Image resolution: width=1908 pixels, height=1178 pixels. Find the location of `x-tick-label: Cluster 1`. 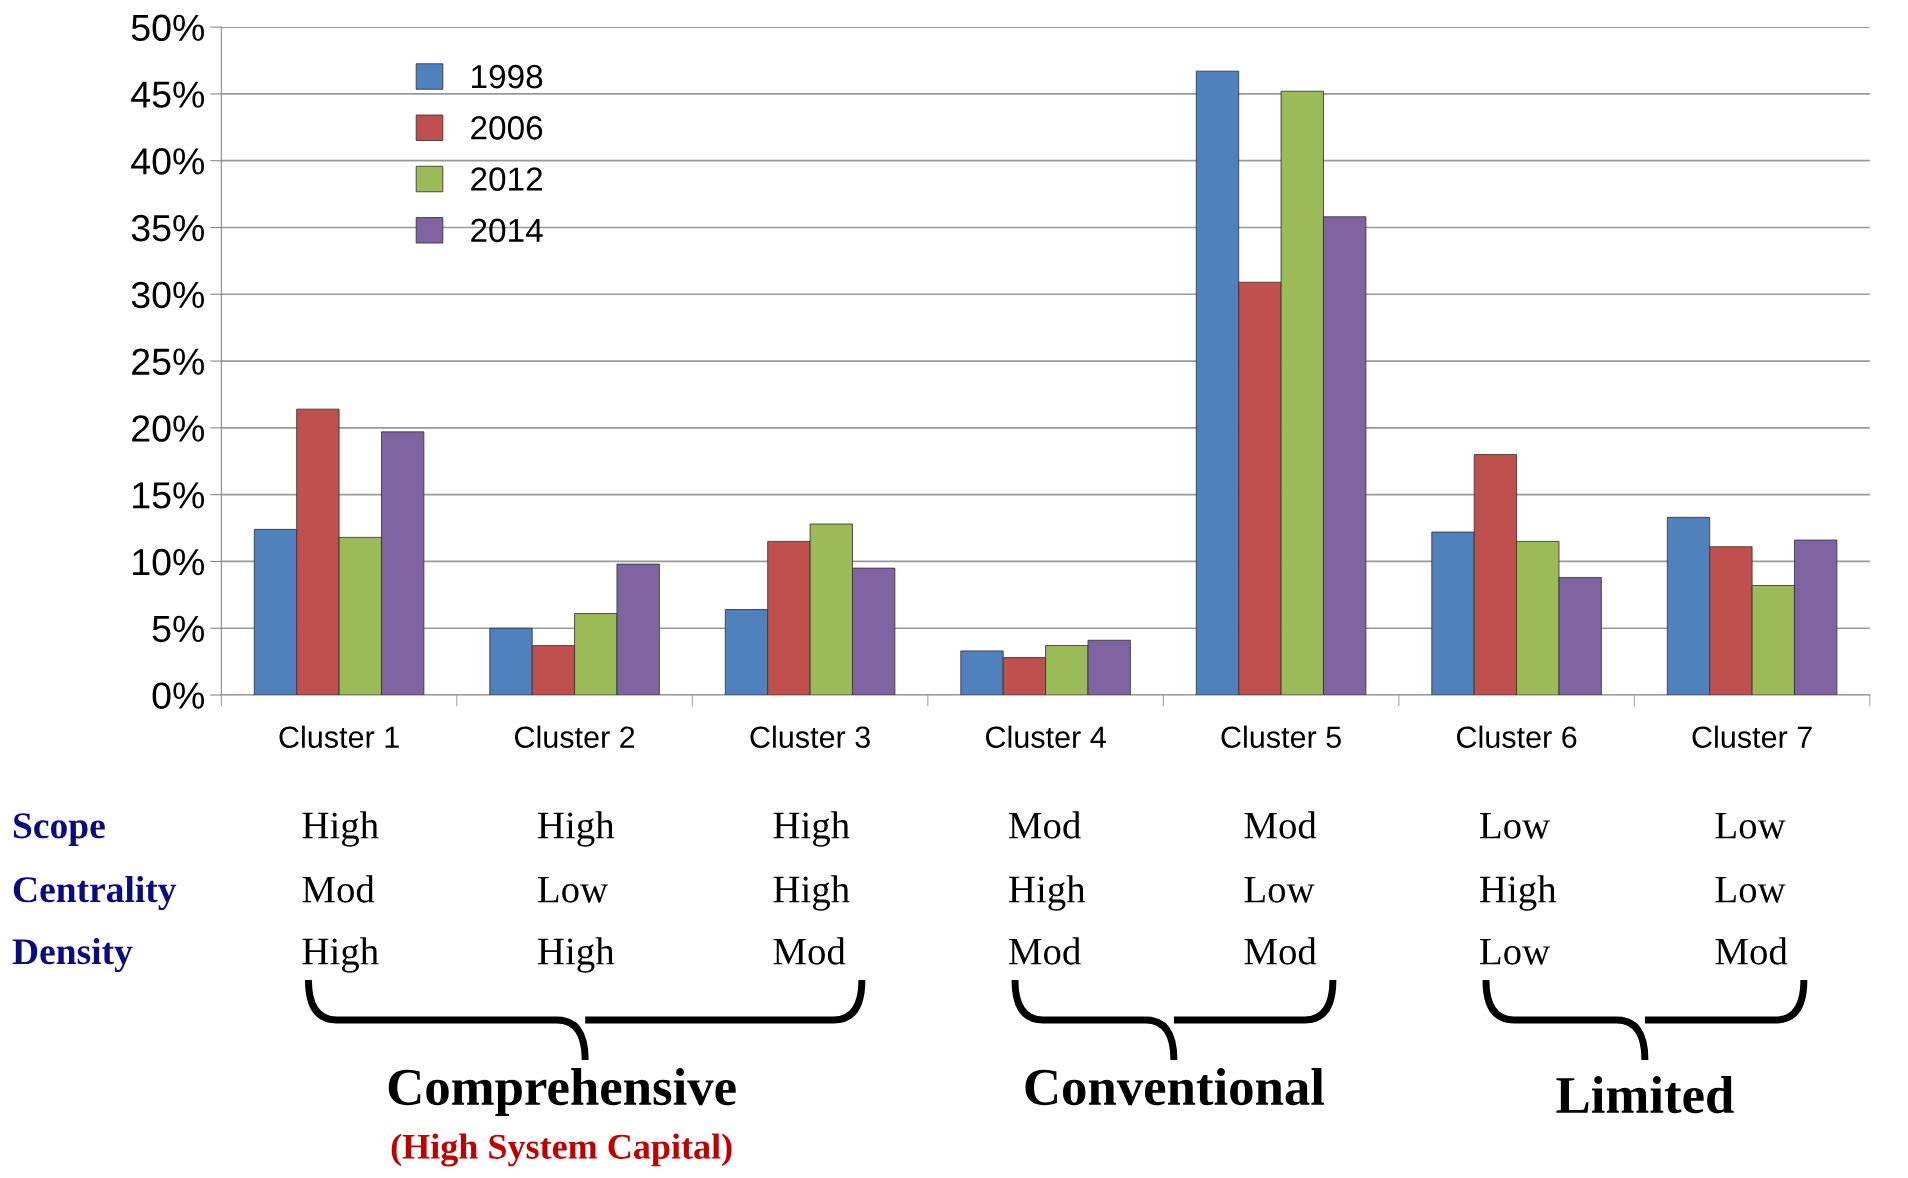

x-tick-label: Cluster 1 is located at coordinates (339, 737).